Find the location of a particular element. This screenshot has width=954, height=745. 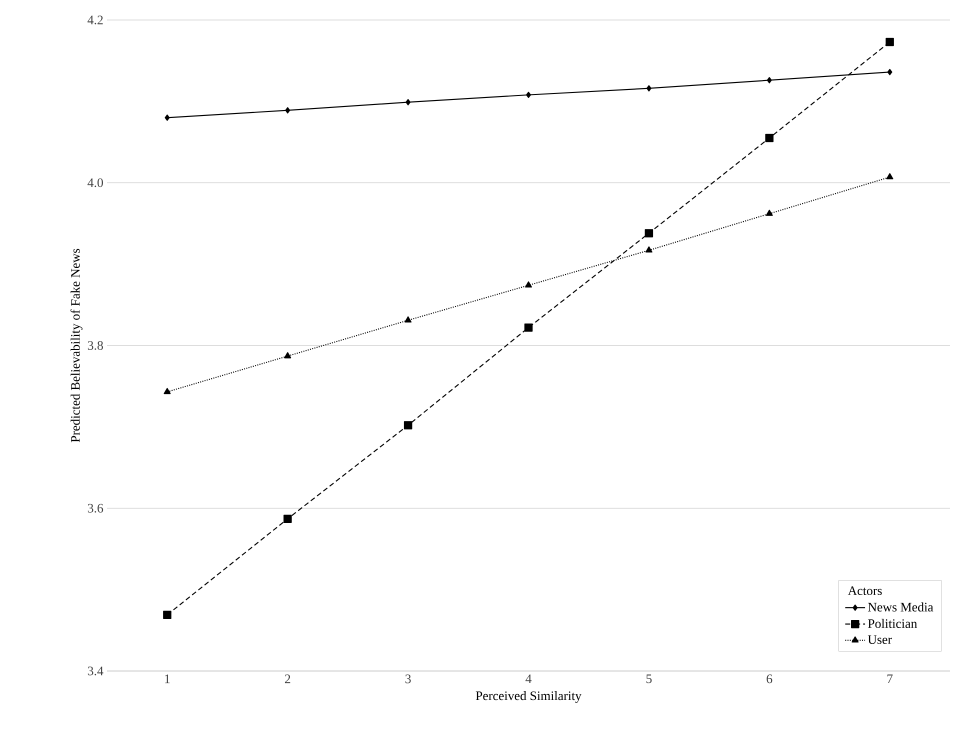

x-tick-label: 2 is located at coordinates (287, 679).